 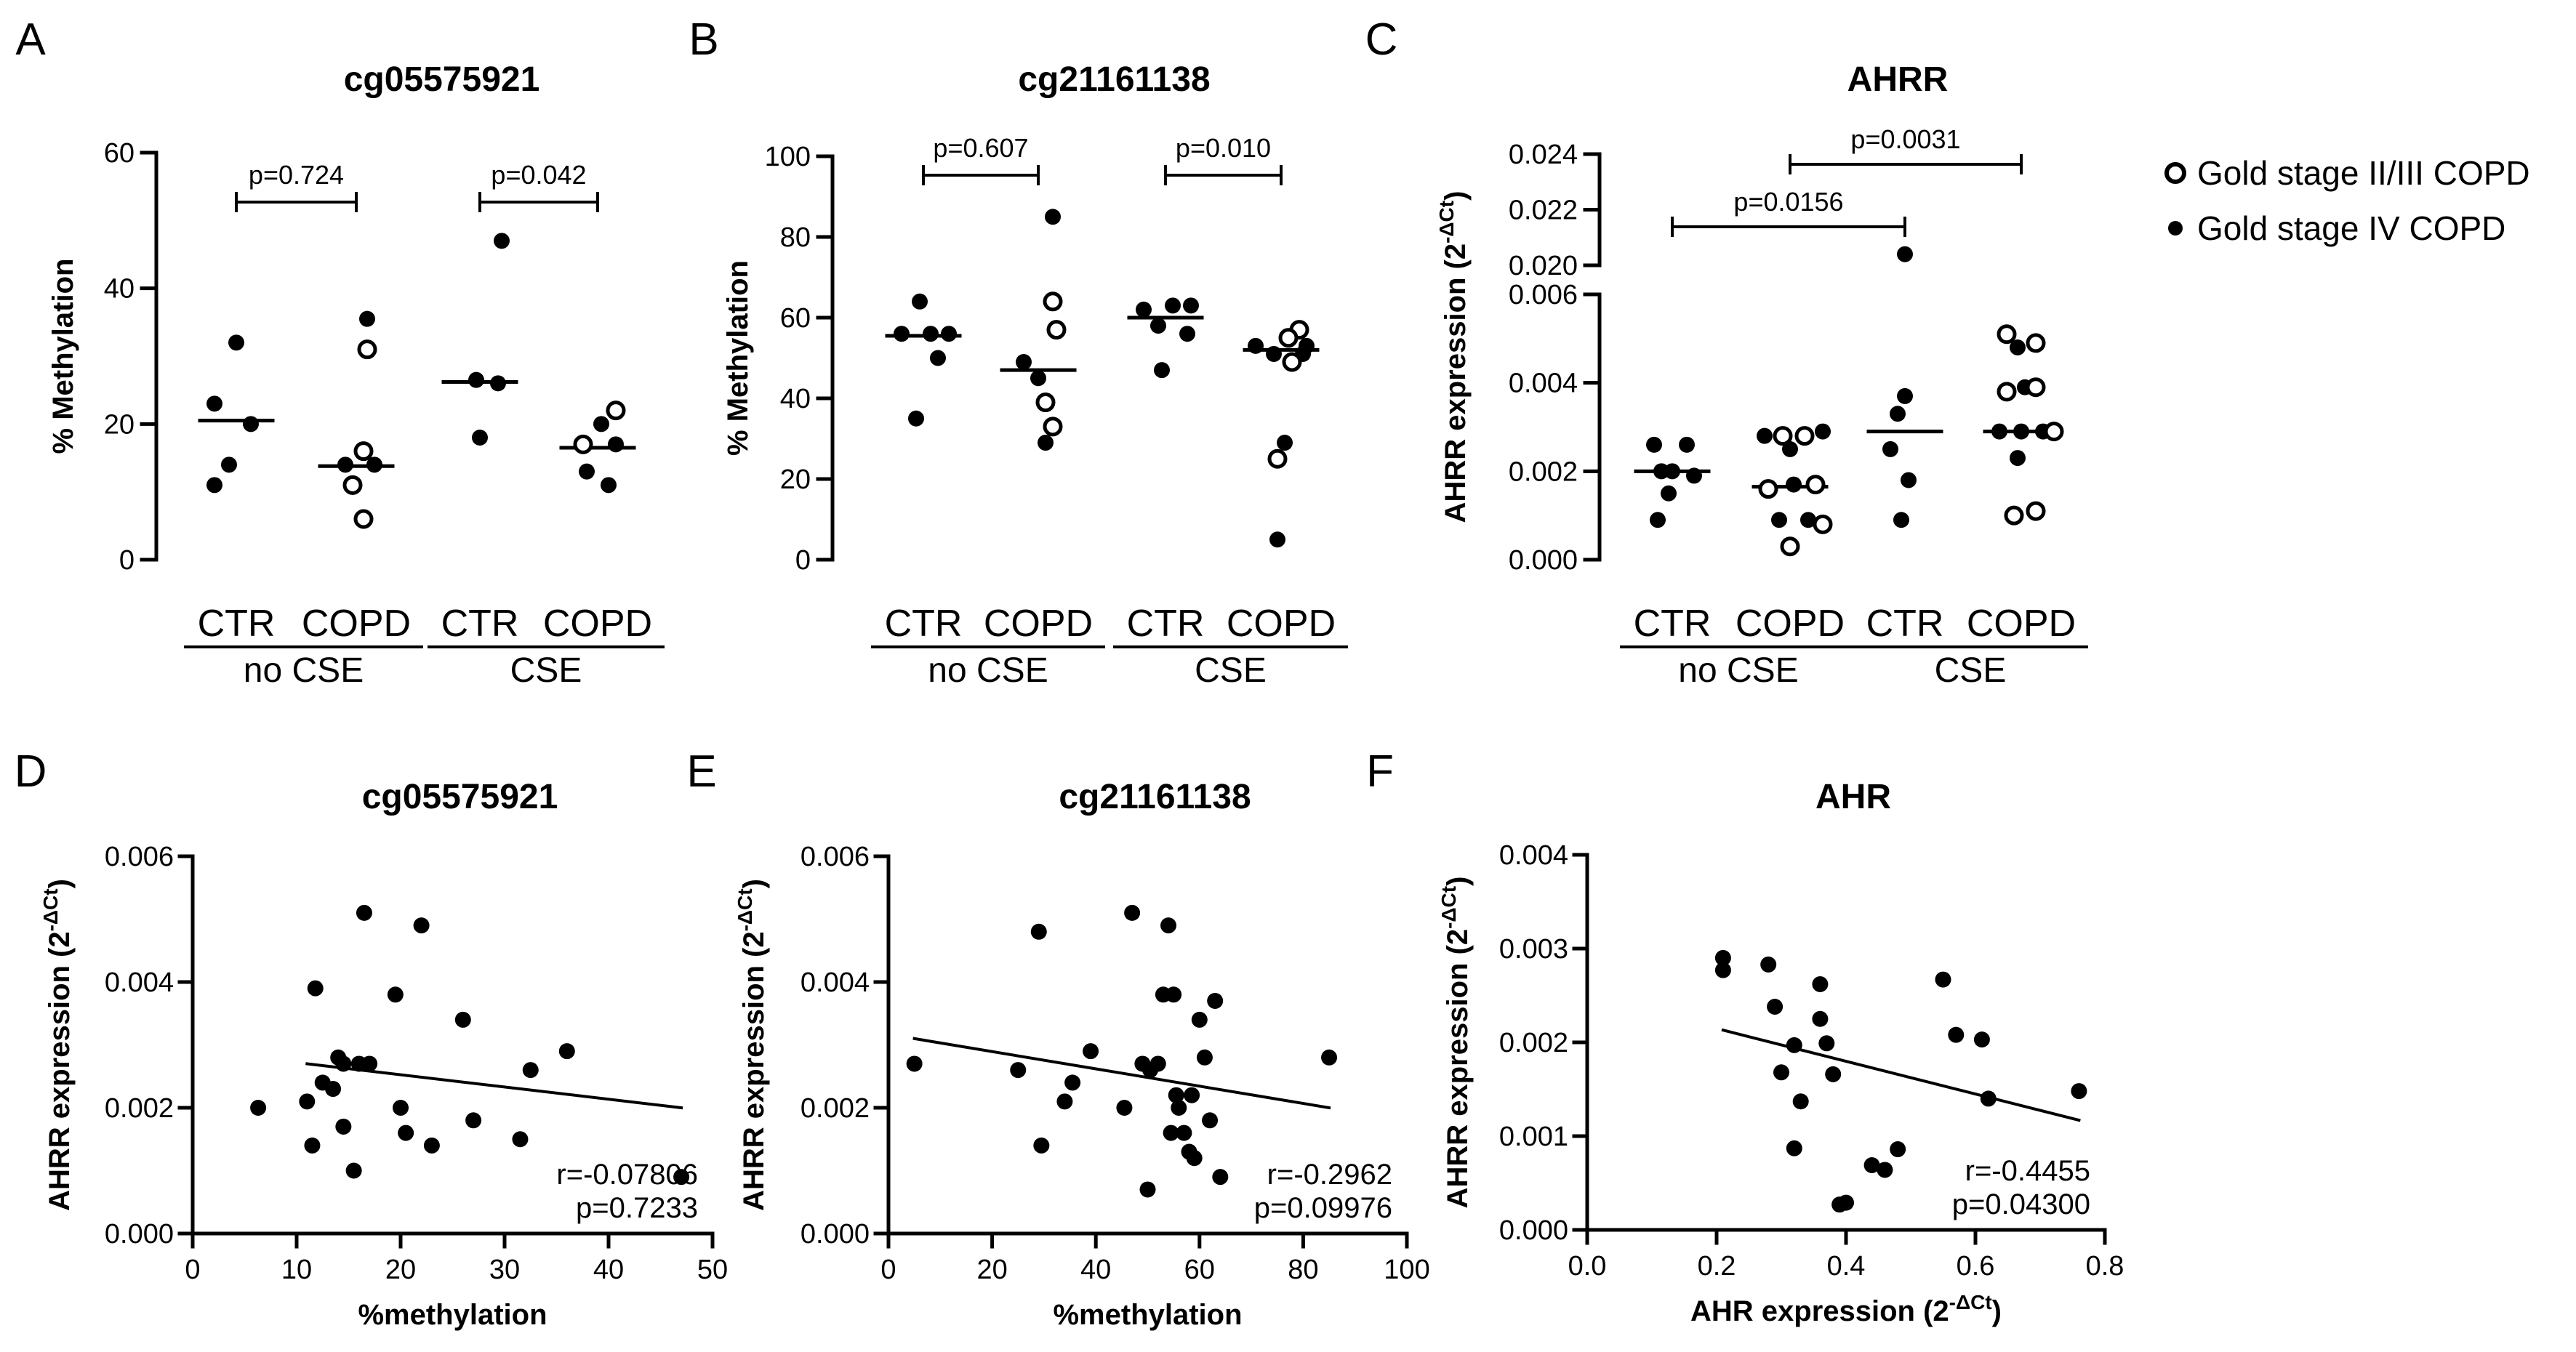 What do you see at coordinates (803, 561) in the screenshot?
I see `y-tick-label-B: 0` at bounding box center [803, 561].